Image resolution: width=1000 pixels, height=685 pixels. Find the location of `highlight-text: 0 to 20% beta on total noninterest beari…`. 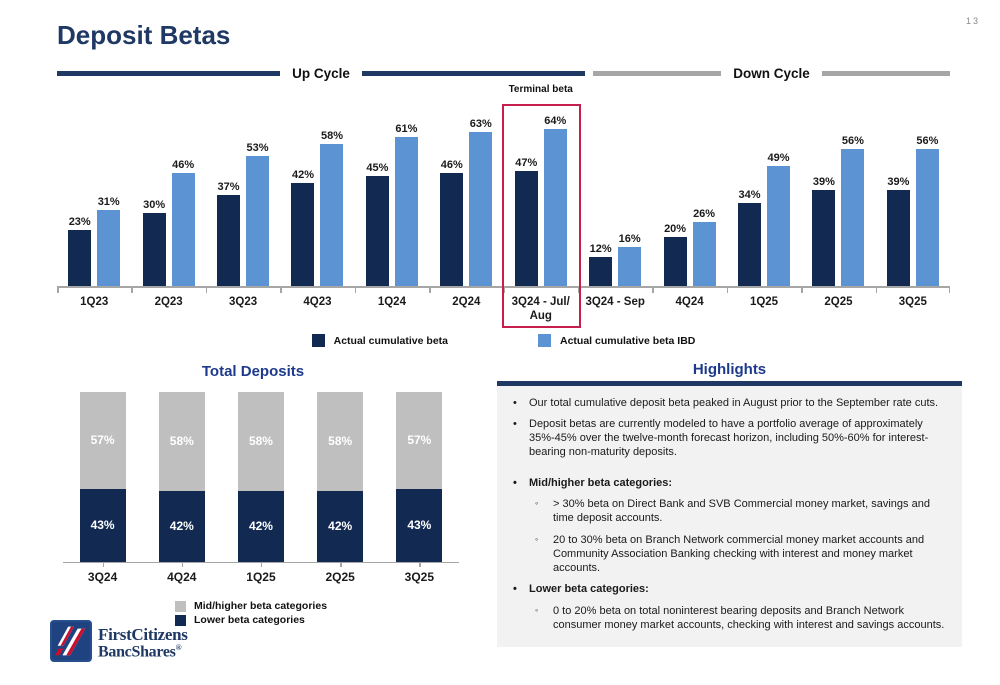

highlight-text: 0 to 20% beta on total noninterest beari… is located at coordinates (749, 618).